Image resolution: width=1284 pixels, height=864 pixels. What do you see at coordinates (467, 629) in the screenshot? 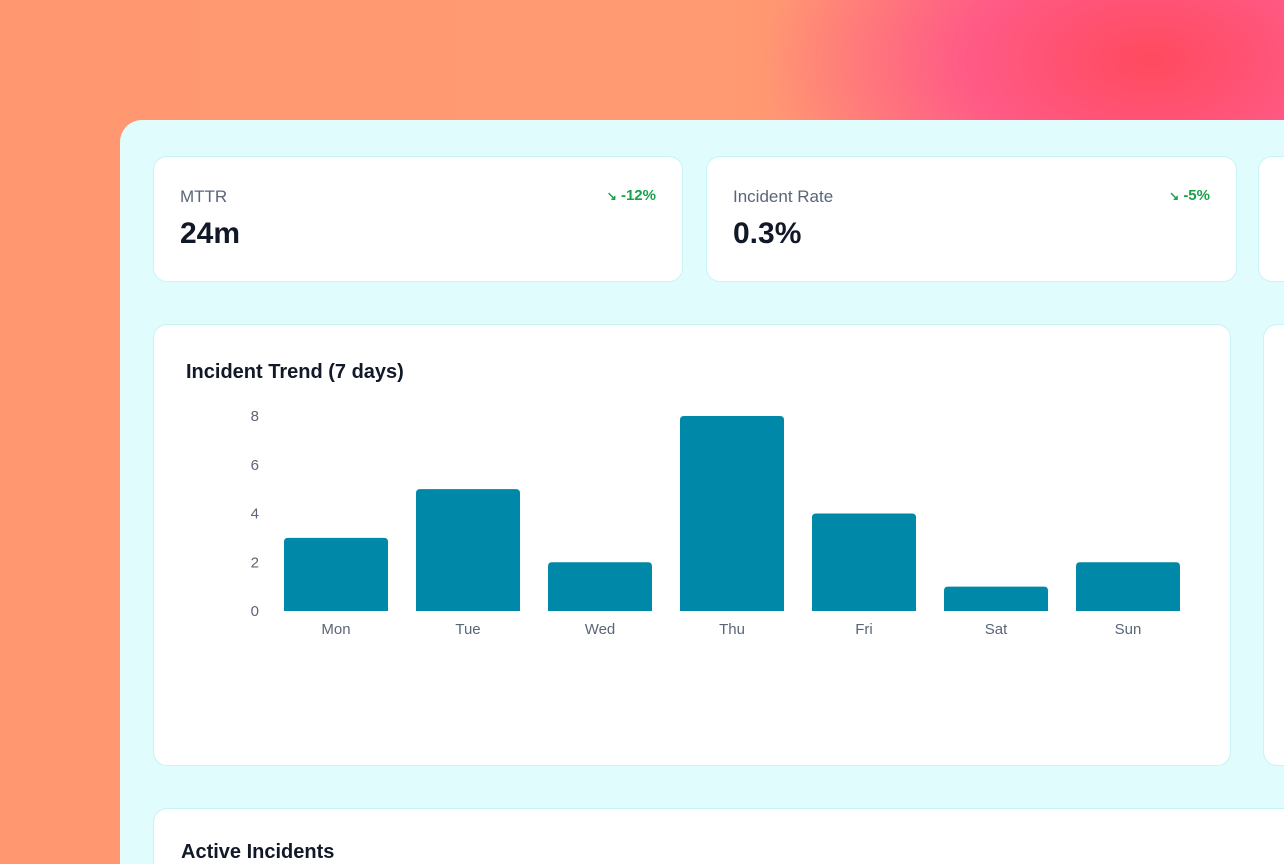
I see `x-tick-label: Tue` at bounding box center [467, 629].